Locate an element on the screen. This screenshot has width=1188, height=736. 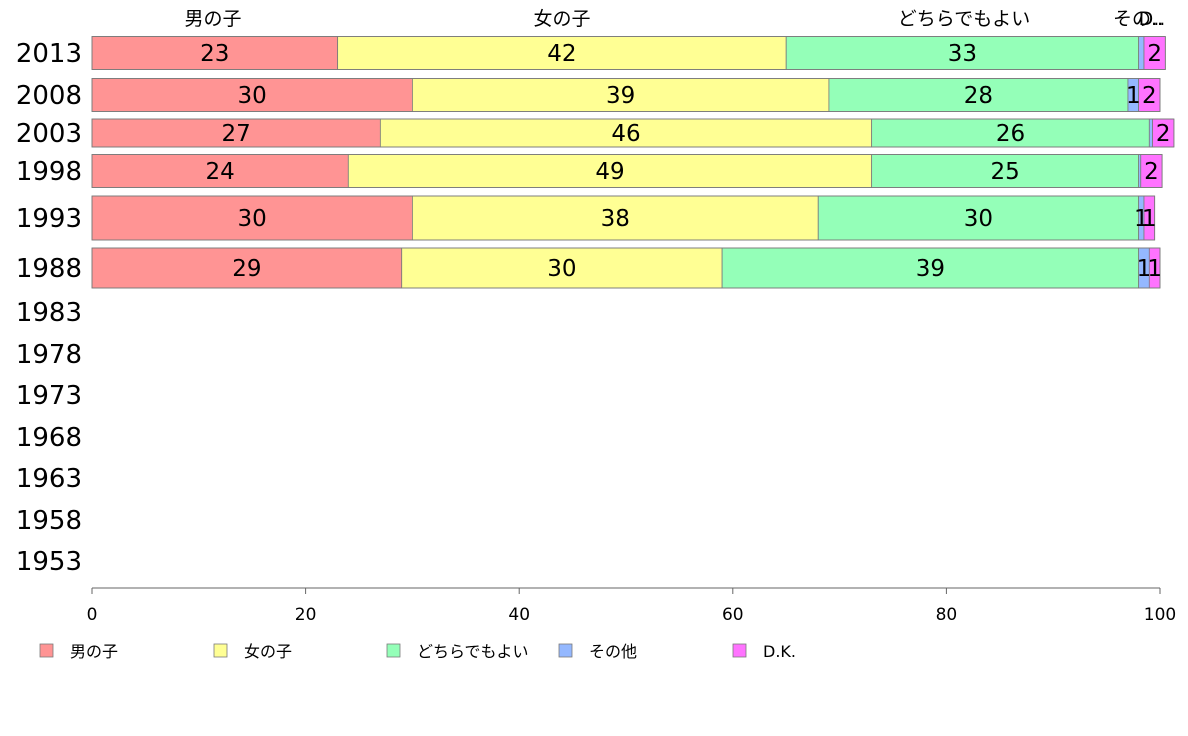
top-series-label: 女の子 is located at coordinates (561, 19).